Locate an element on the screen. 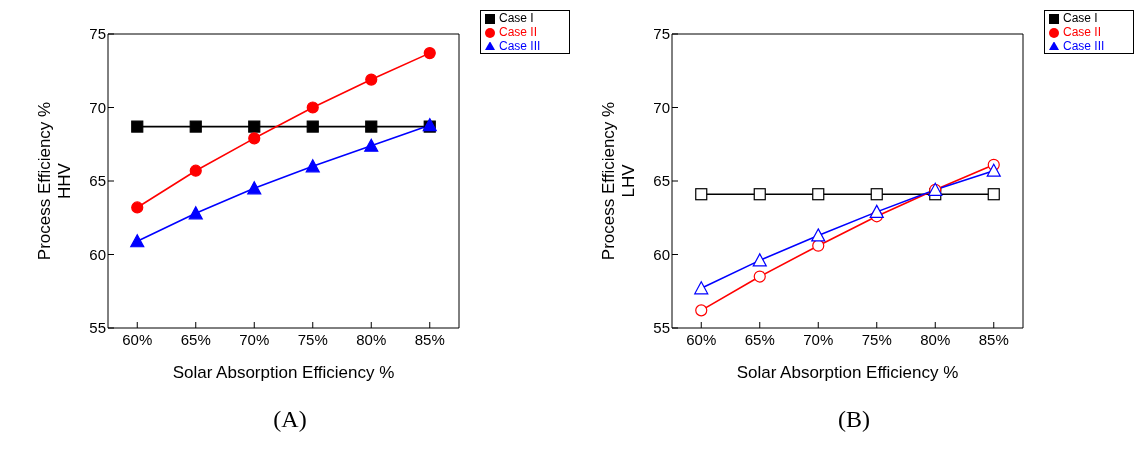  y-axis-title: Process Efficiency % HHV is located at coordinates (54, 181).